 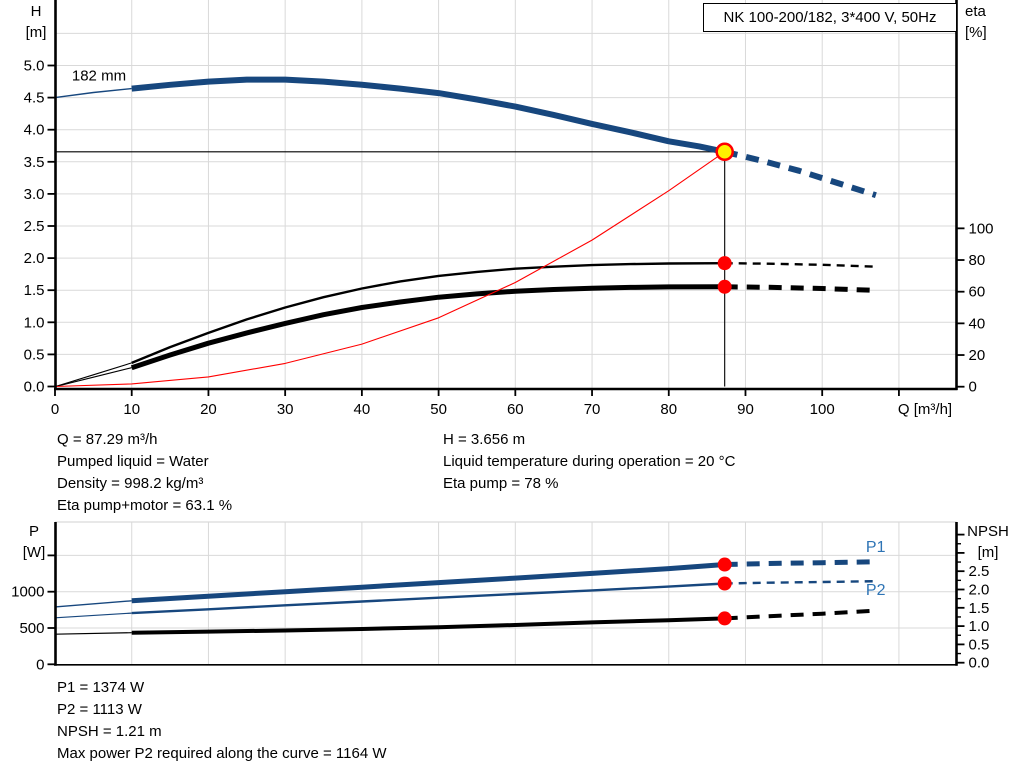 I want to click on p1-curve-extrapolated, so click(x=800, y=563).